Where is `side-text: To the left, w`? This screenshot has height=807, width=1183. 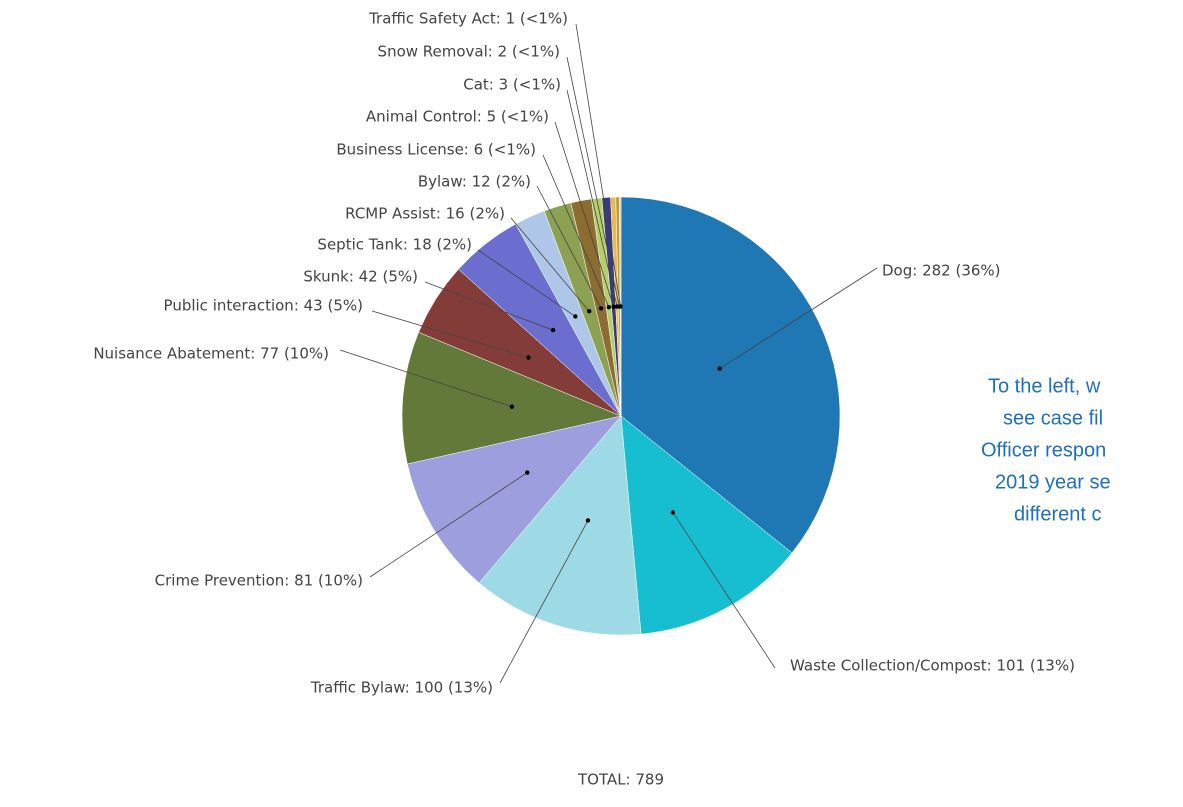
side-text: To the left, w is located at coordinates (1044, 386).